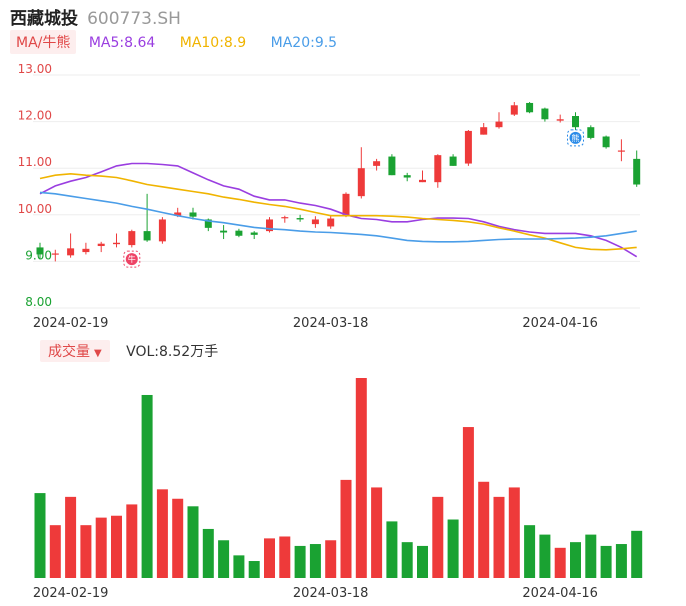  I want to click on volume-indicator-label: 成交量, so click(69, 352).